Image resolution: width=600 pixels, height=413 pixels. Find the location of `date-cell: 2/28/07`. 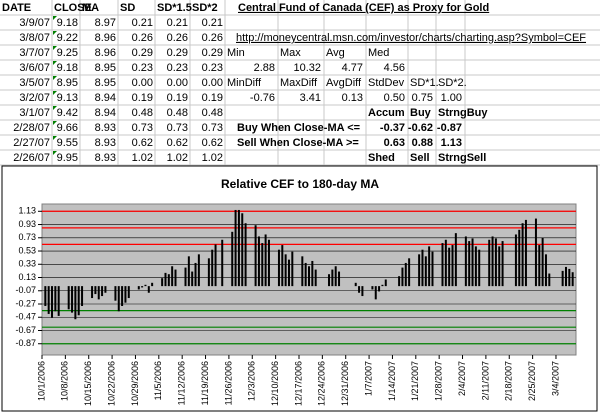

date-cell: 2/28/07 is located at coordinates (31, 128).